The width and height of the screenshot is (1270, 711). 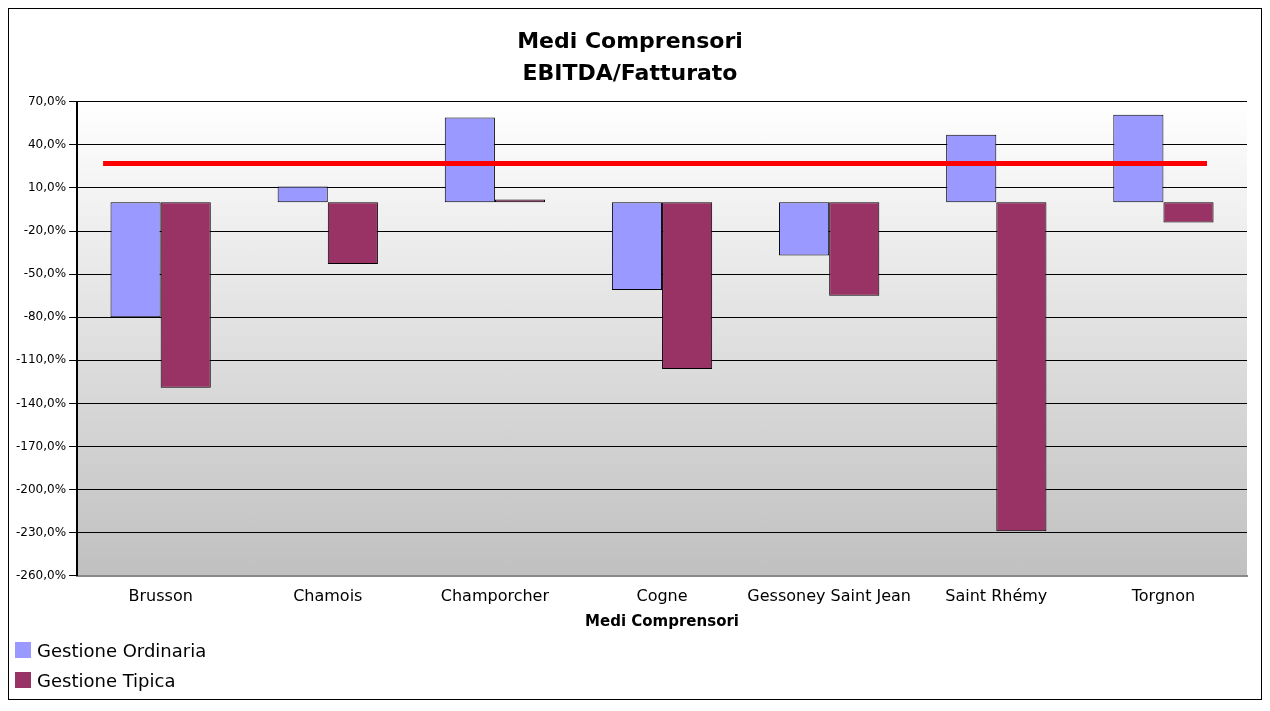 What do you see at coordinates (1163, 595) in the screenshot?
I see `x-tick-label: Torgnon` at bounding box center [1163, 595].